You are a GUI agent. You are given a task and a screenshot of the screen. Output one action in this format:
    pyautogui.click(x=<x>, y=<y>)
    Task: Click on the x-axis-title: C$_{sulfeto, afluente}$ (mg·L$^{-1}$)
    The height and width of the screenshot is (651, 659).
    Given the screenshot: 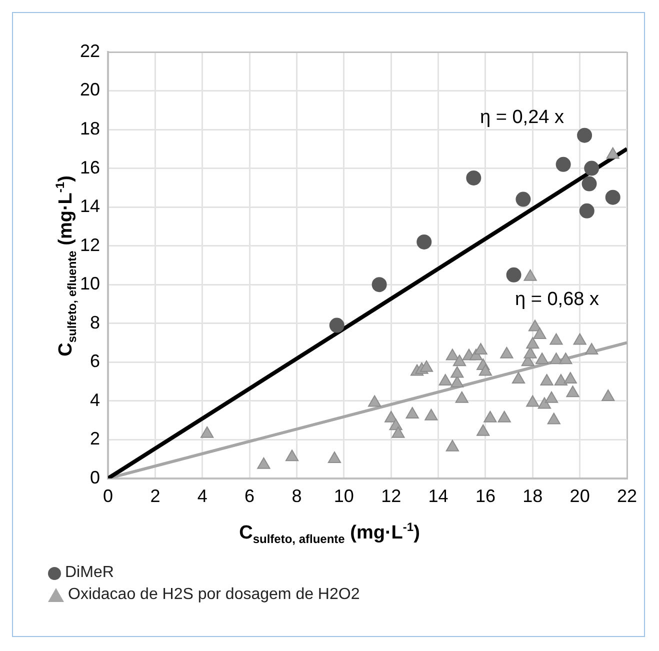 What is the action you would take?
    pyautogui.click(x=329, y=533)
    